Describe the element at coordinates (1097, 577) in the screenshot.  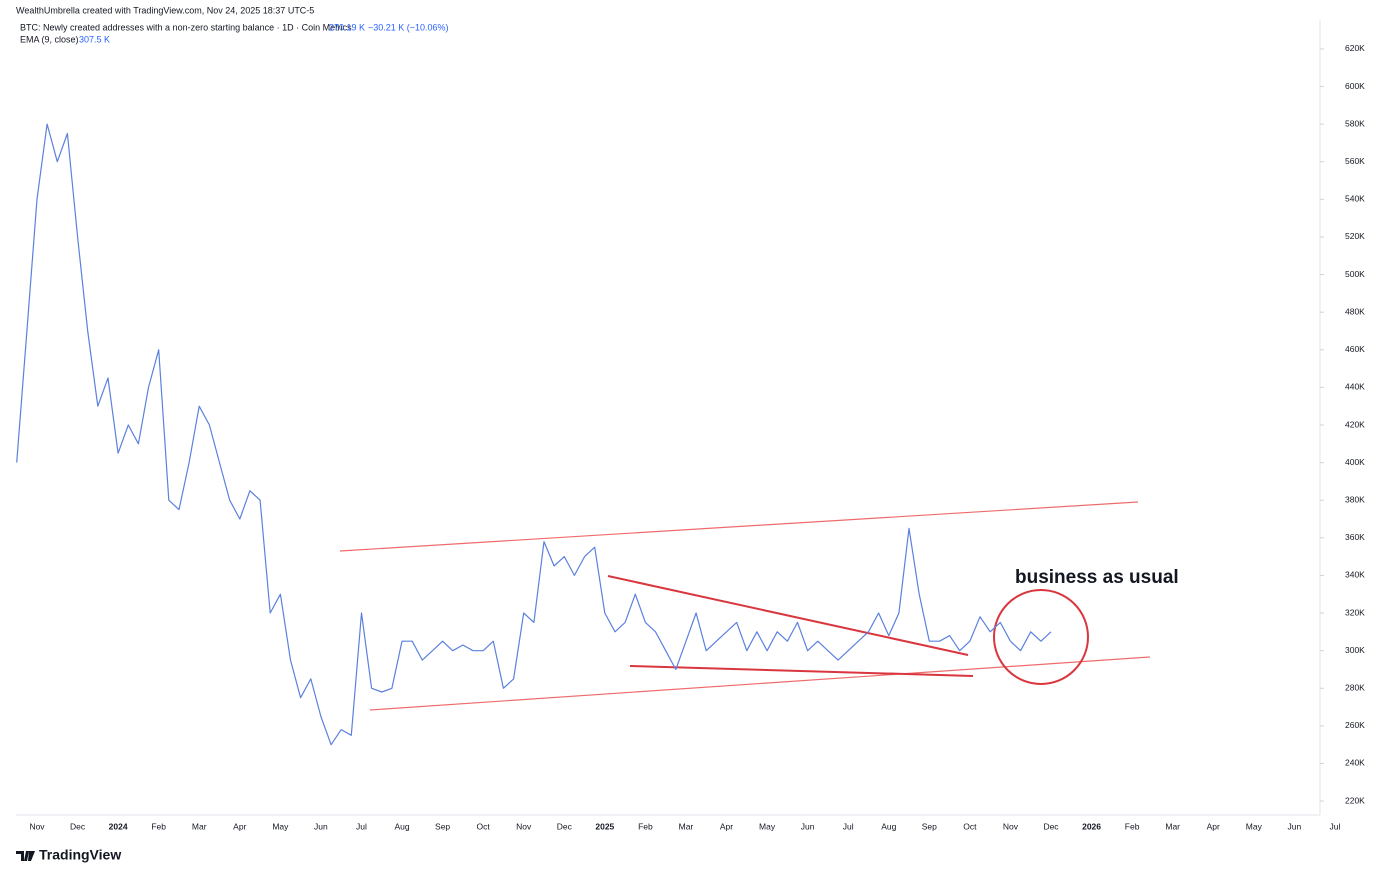
I see `annotation: business as usual` at that location.